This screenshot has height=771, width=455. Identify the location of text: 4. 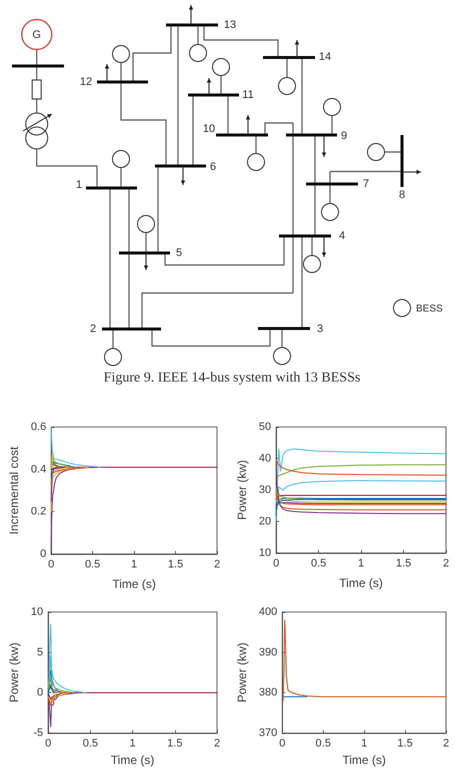
(342, 236).